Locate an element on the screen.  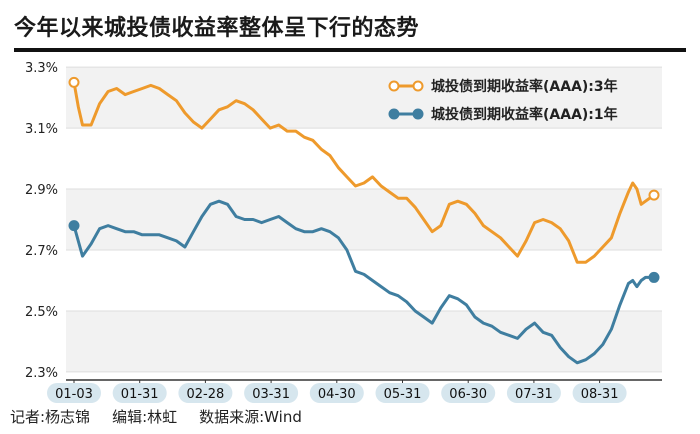
editor-credit: 编辑:林虹 is located at coordinates (145, 417).